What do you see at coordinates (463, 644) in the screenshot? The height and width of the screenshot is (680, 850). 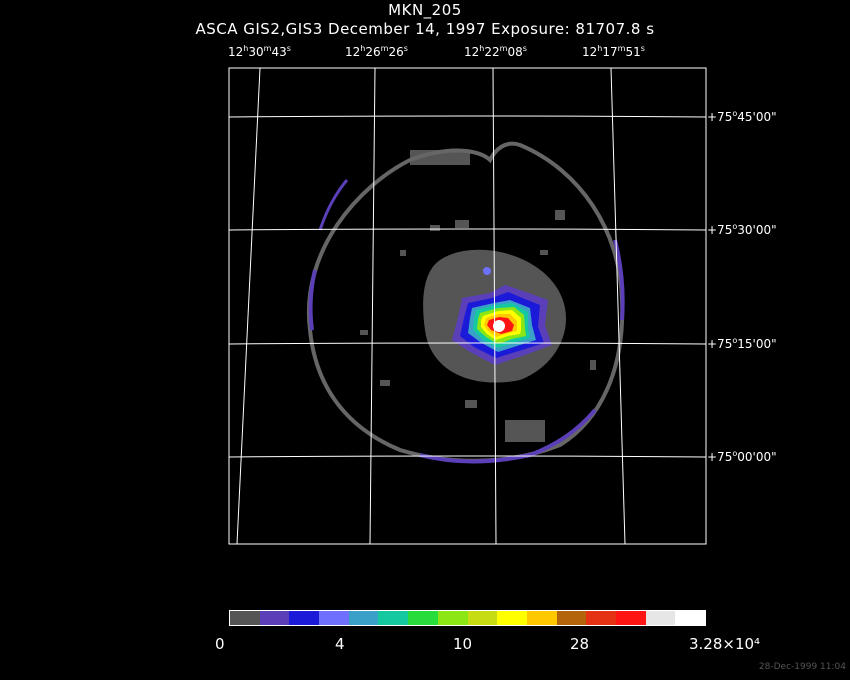 I see `colorbar-tick-2: 10` at bounding box center [463, 644].